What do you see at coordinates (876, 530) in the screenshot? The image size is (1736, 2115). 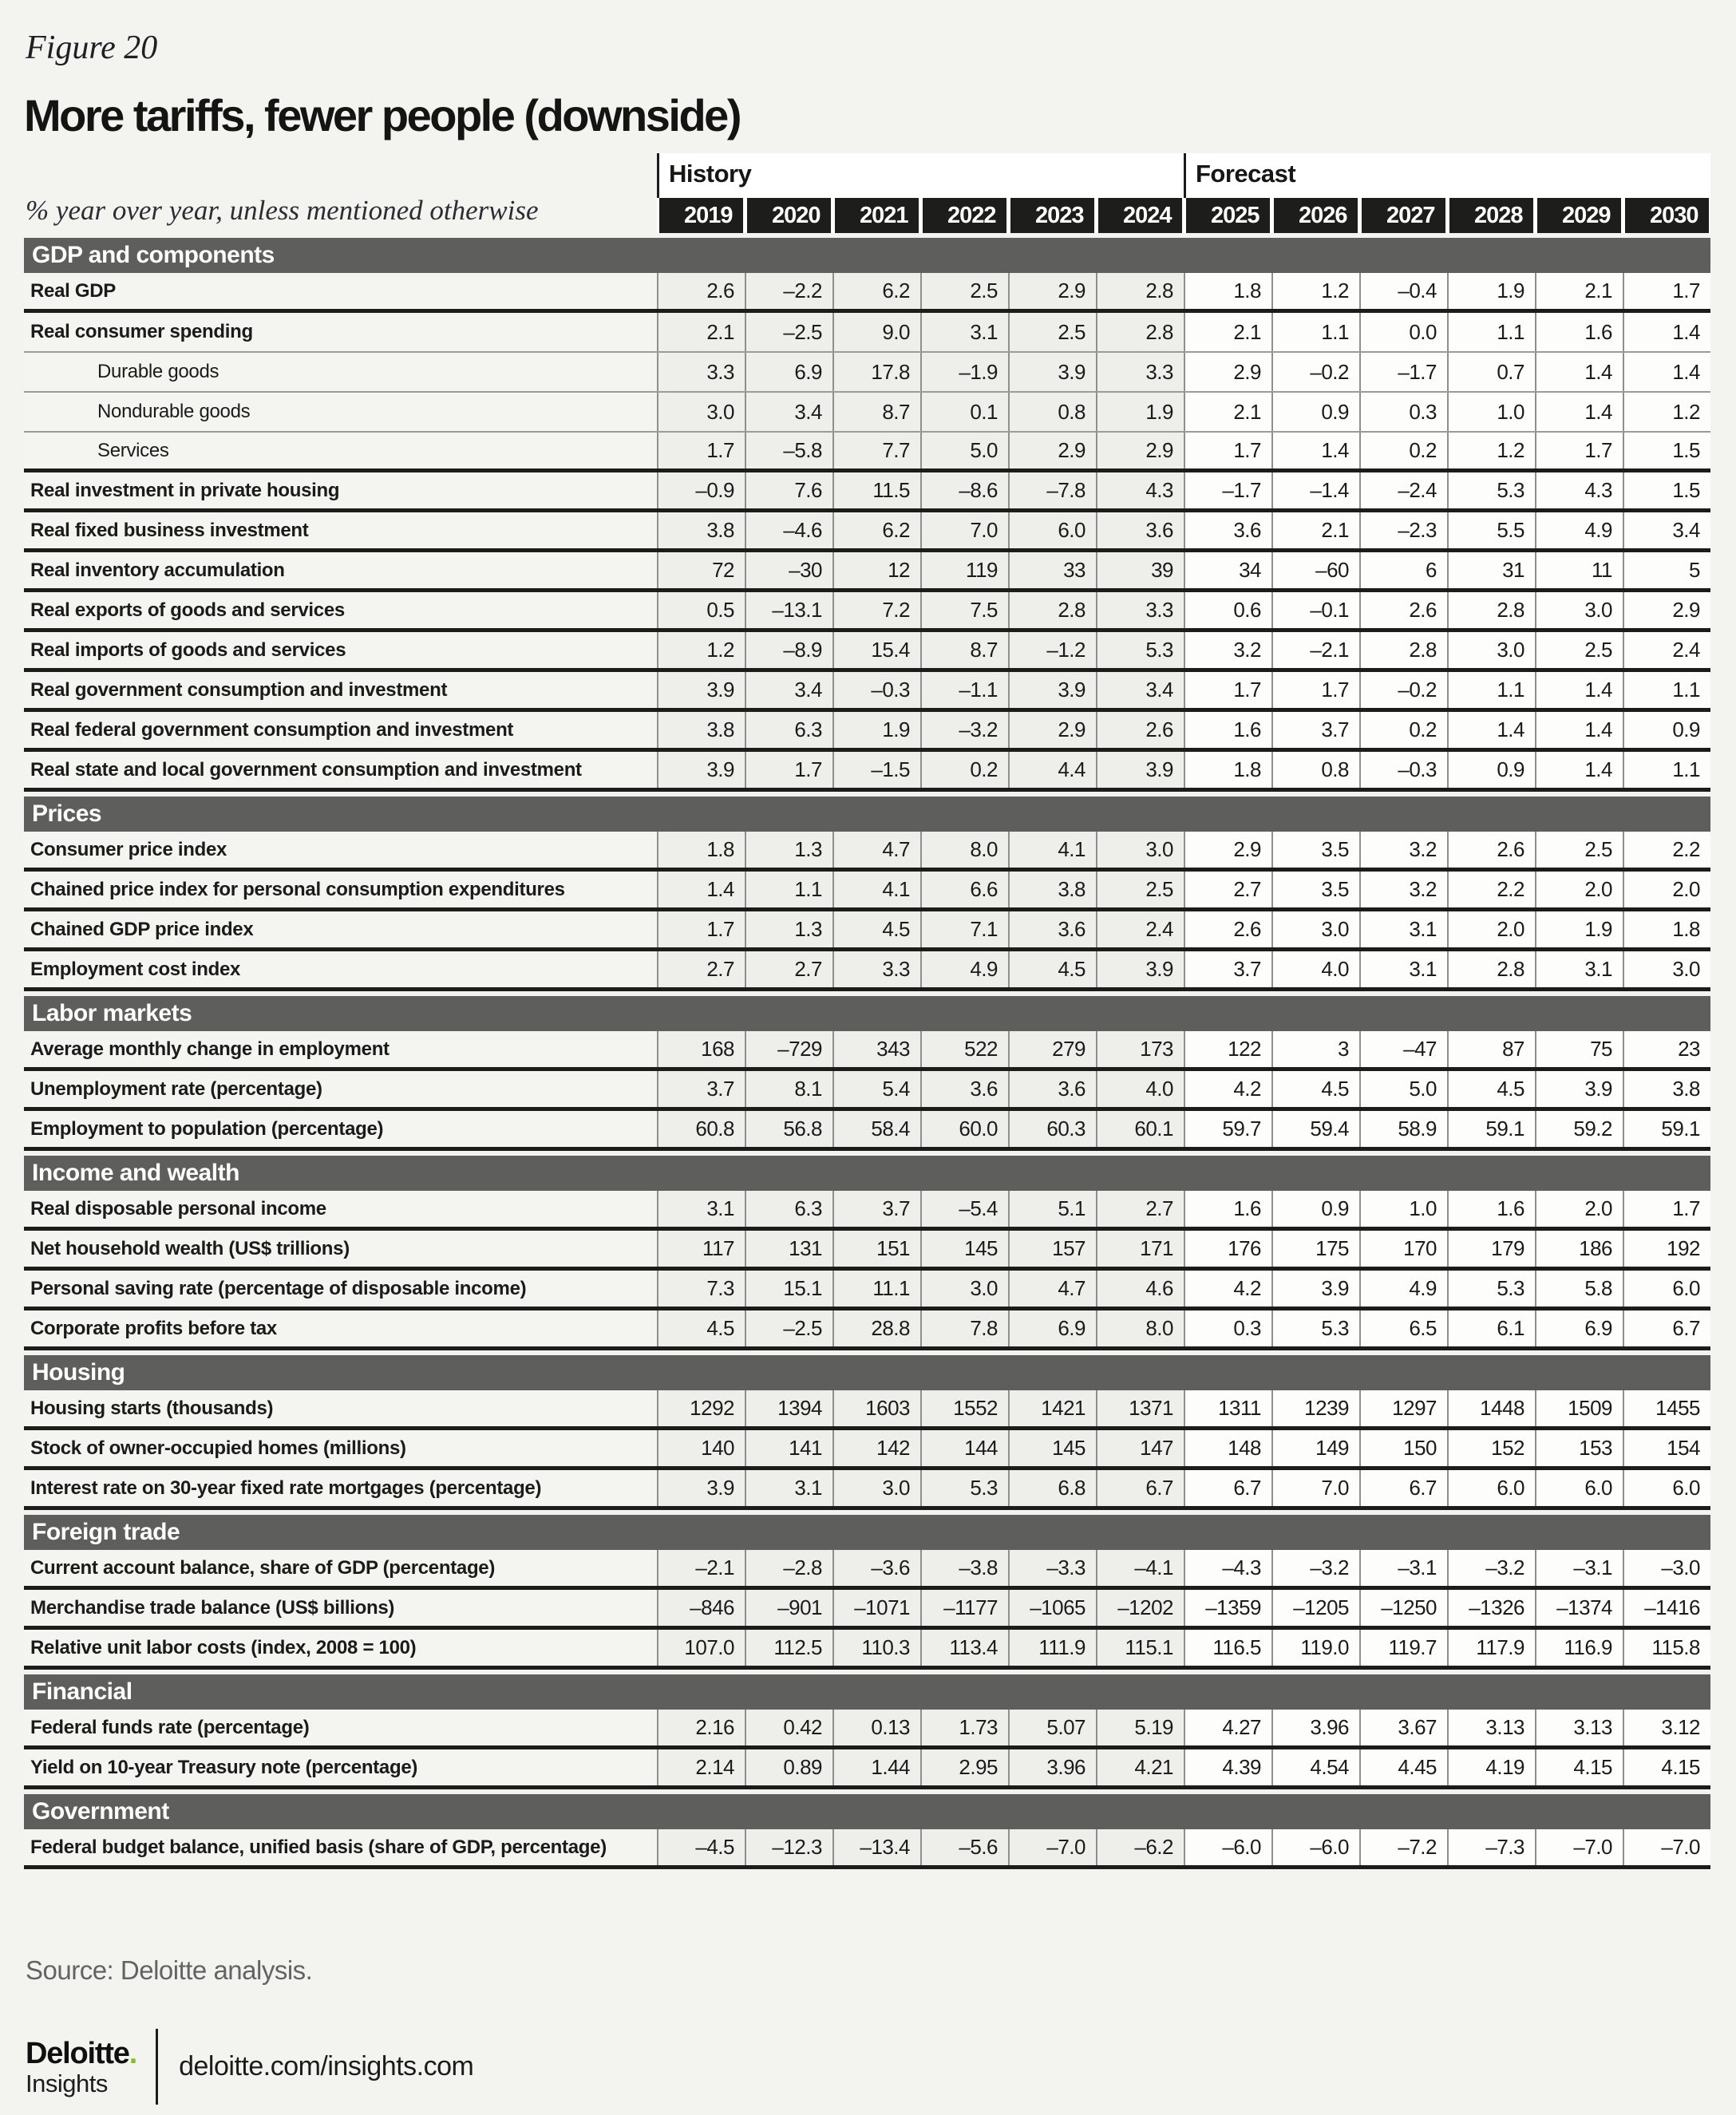 I see `value-cell: 6.2` at bounding box center [876, 530].